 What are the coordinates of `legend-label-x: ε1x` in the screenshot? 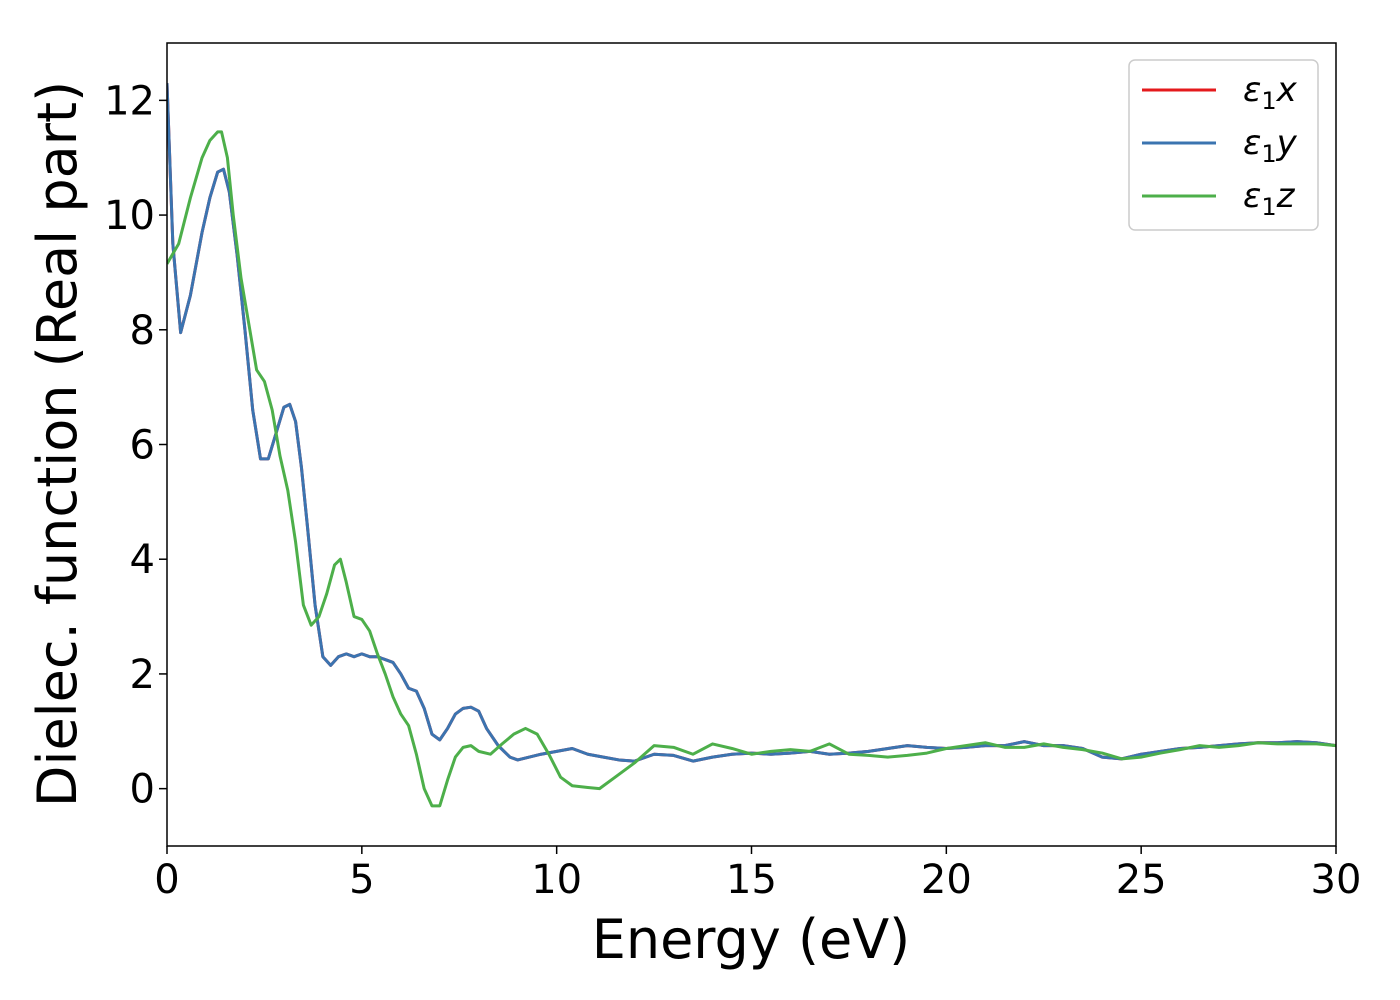 It's located at (1270, 92).